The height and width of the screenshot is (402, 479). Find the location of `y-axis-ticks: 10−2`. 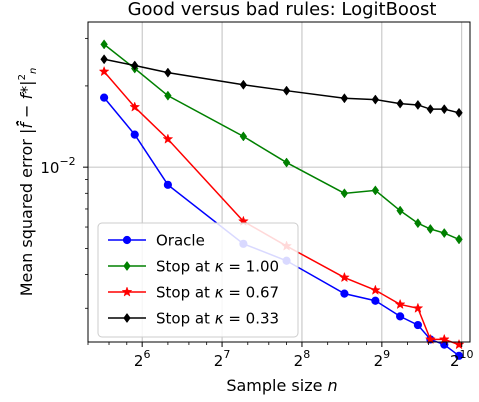

y-axis-ticks: 10−2 is located at coordinates (64, 173).